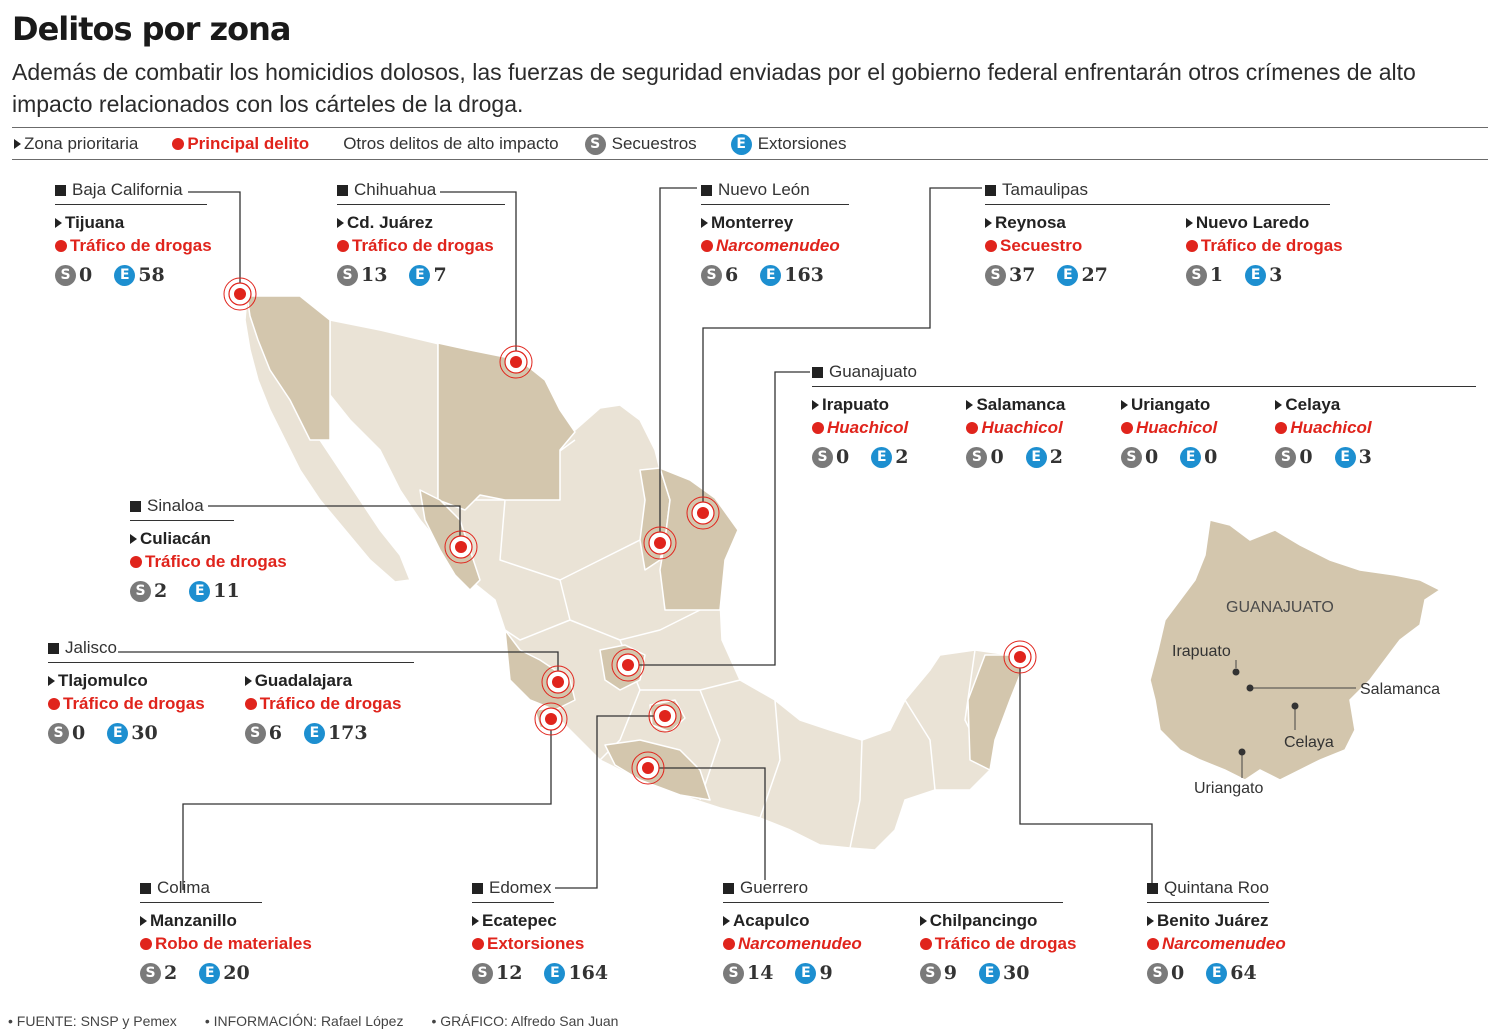  Describe the element at coordinates (226, 943) in the screenshot. I see `city-entry: Manzanillo Robo de materiales S 2 E 20` at that location.